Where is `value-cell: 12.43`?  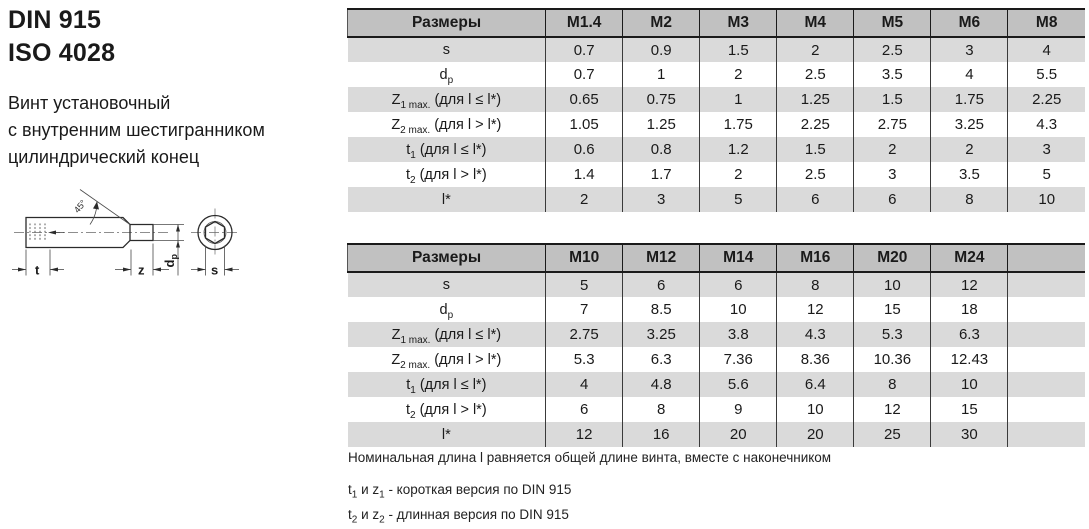 value-cell: 12.43 is located at coordinates (969, 359).